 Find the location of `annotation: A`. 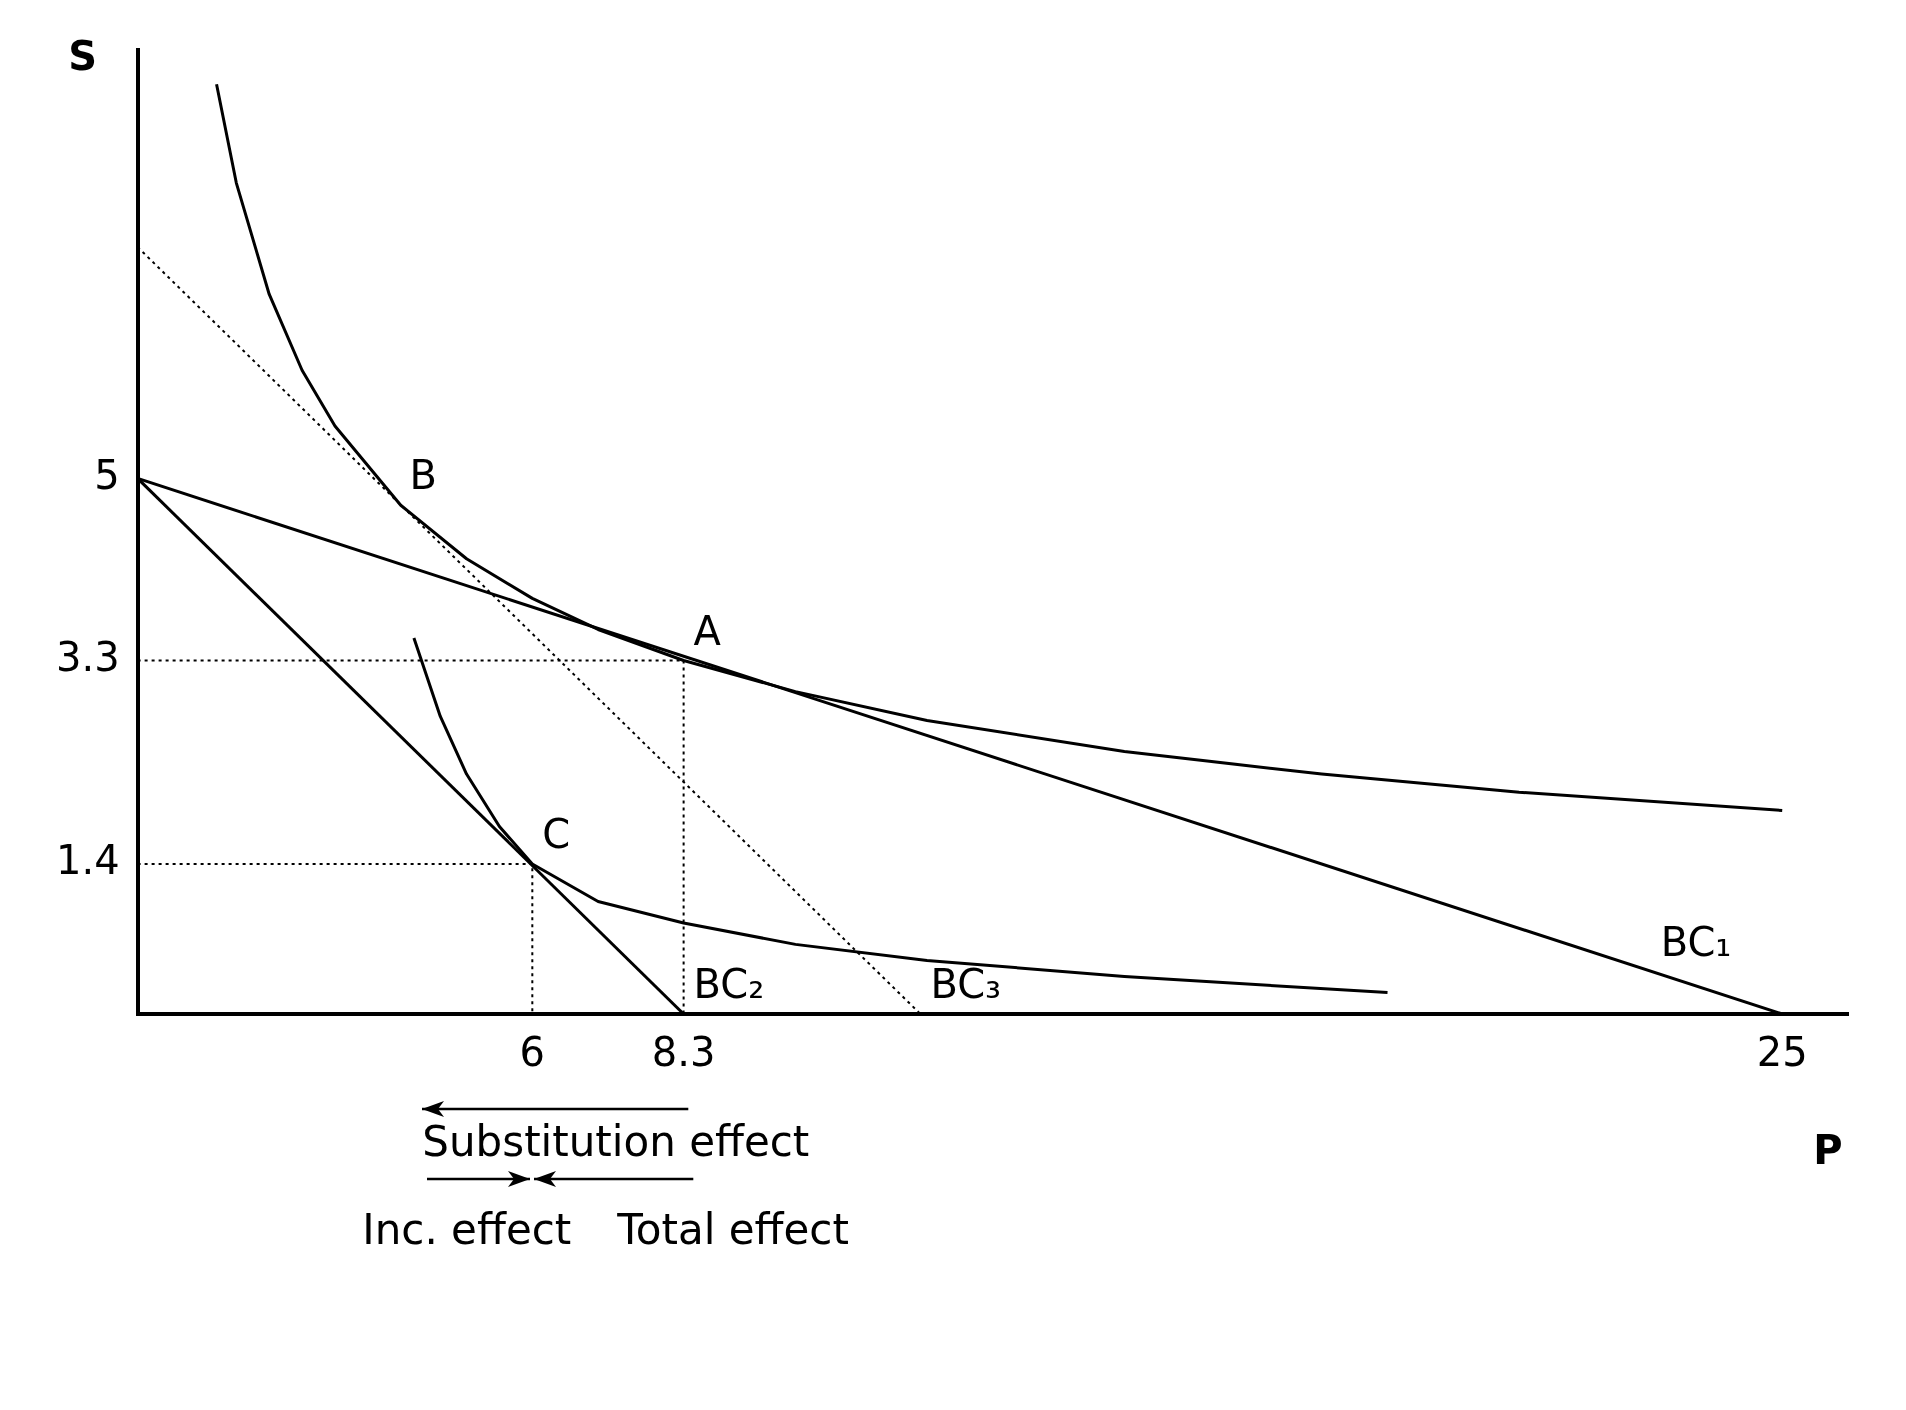

annotation: A is located at coordinates (707, 630).